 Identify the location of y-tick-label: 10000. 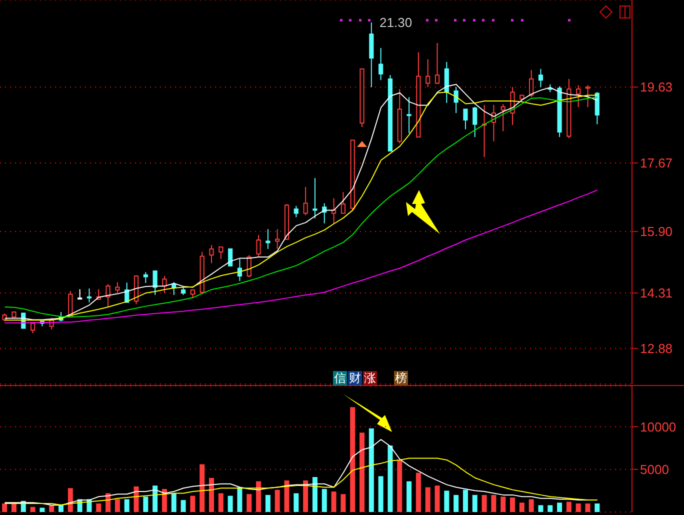
(658, 426).